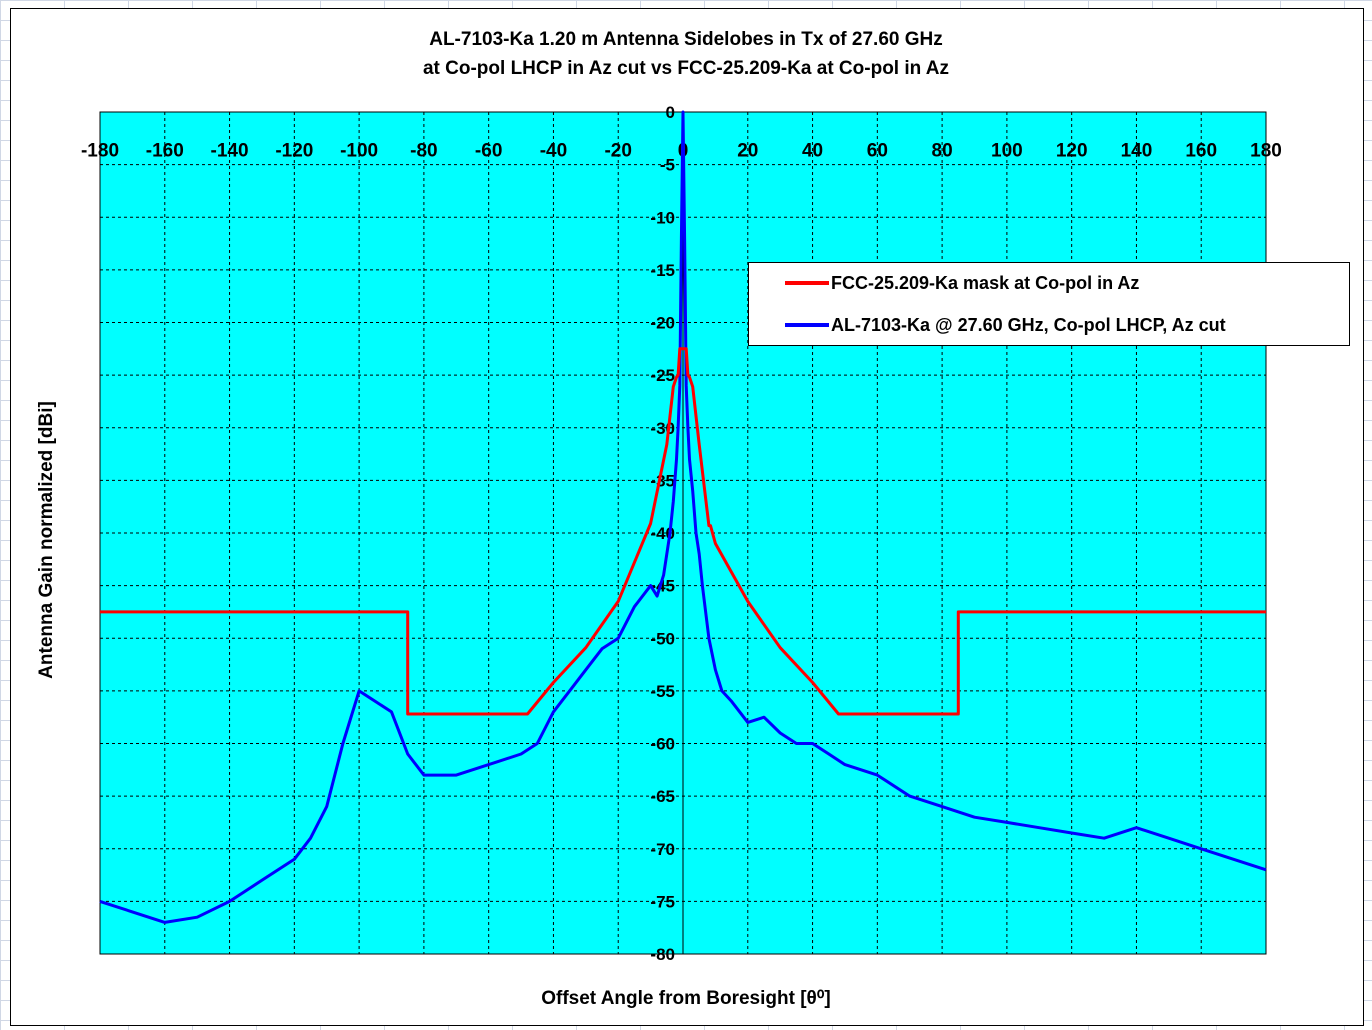 The height and width of the screenshot is (1030, 1372). I want to click on y-axis-label: Antenna Gain normalized [dBi], so click(46, 540).